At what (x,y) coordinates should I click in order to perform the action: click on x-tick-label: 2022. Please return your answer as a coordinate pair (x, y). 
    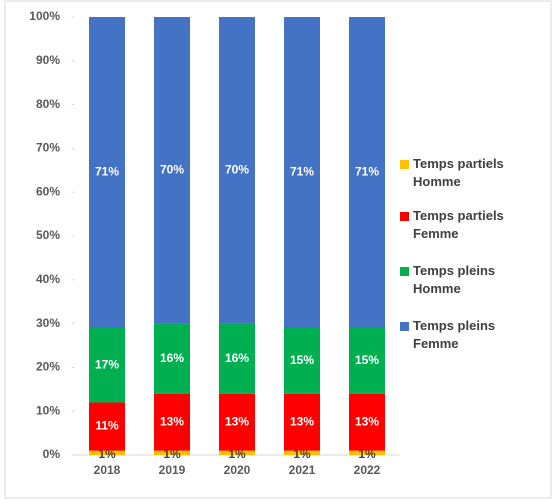
    Looking at the image, I should click on (367, 470).